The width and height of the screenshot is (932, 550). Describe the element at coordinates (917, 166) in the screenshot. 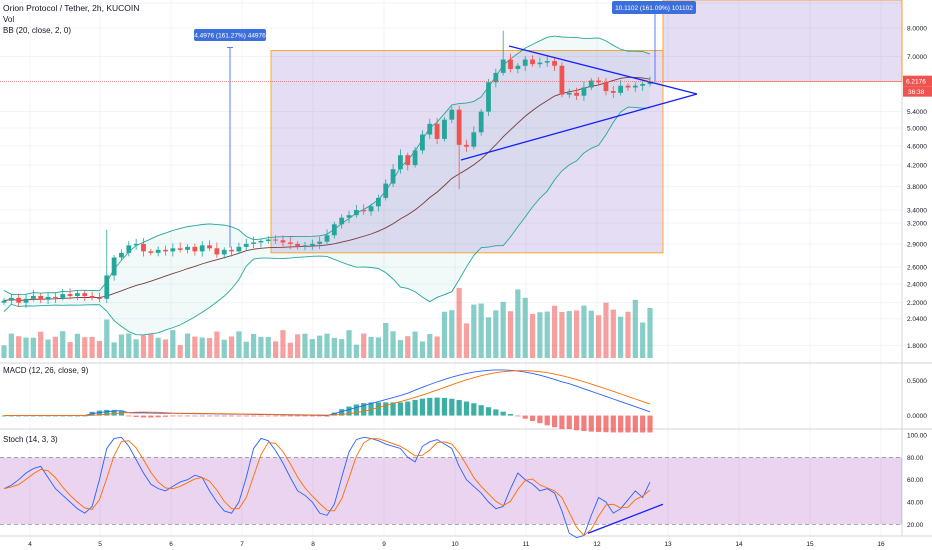

I see `price-tick: 4.2000` at that location.